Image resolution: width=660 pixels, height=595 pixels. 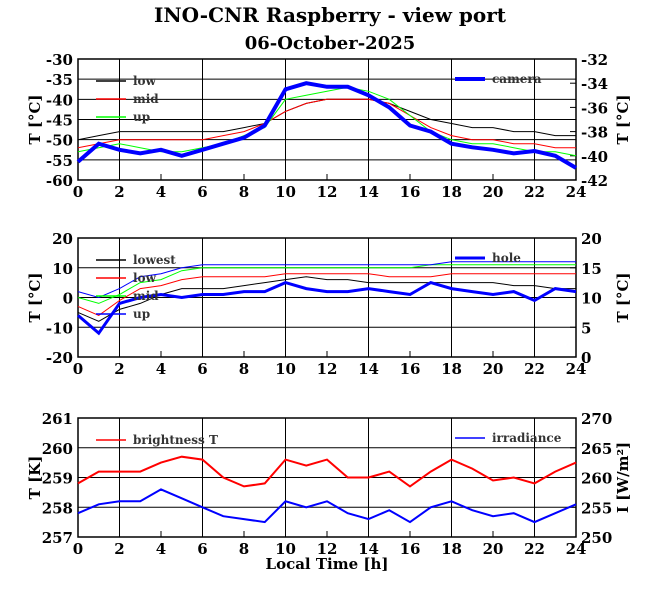 What do you see at coordinates (586, 328) in the screenshot?
I see `y2-tick-label: 5` at bounding box center [586, 328].